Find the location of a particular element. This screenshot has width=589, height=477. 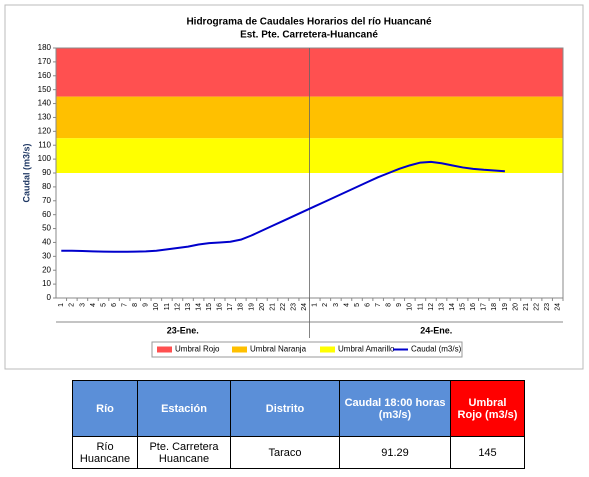

y-tick-label: 160 is located at coordinates (45, 75).